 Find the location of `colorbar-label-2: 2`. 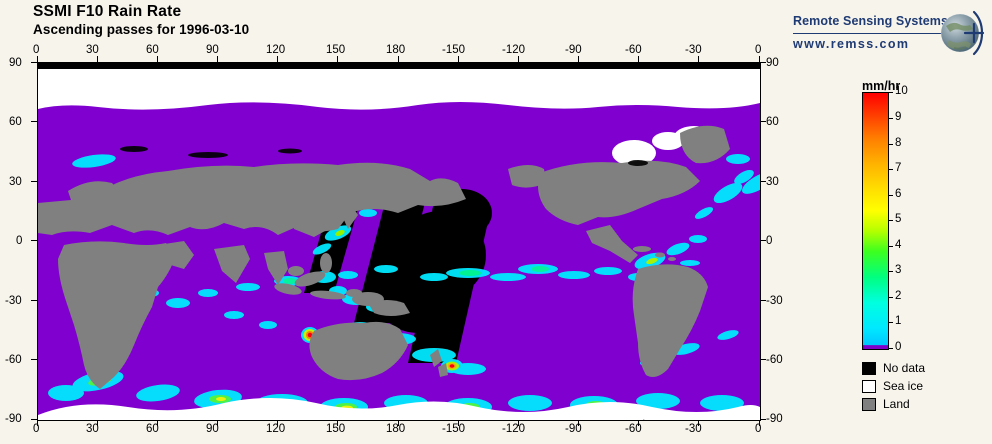

colorbar-label-2: 2 is located at coordinates (898, 296).